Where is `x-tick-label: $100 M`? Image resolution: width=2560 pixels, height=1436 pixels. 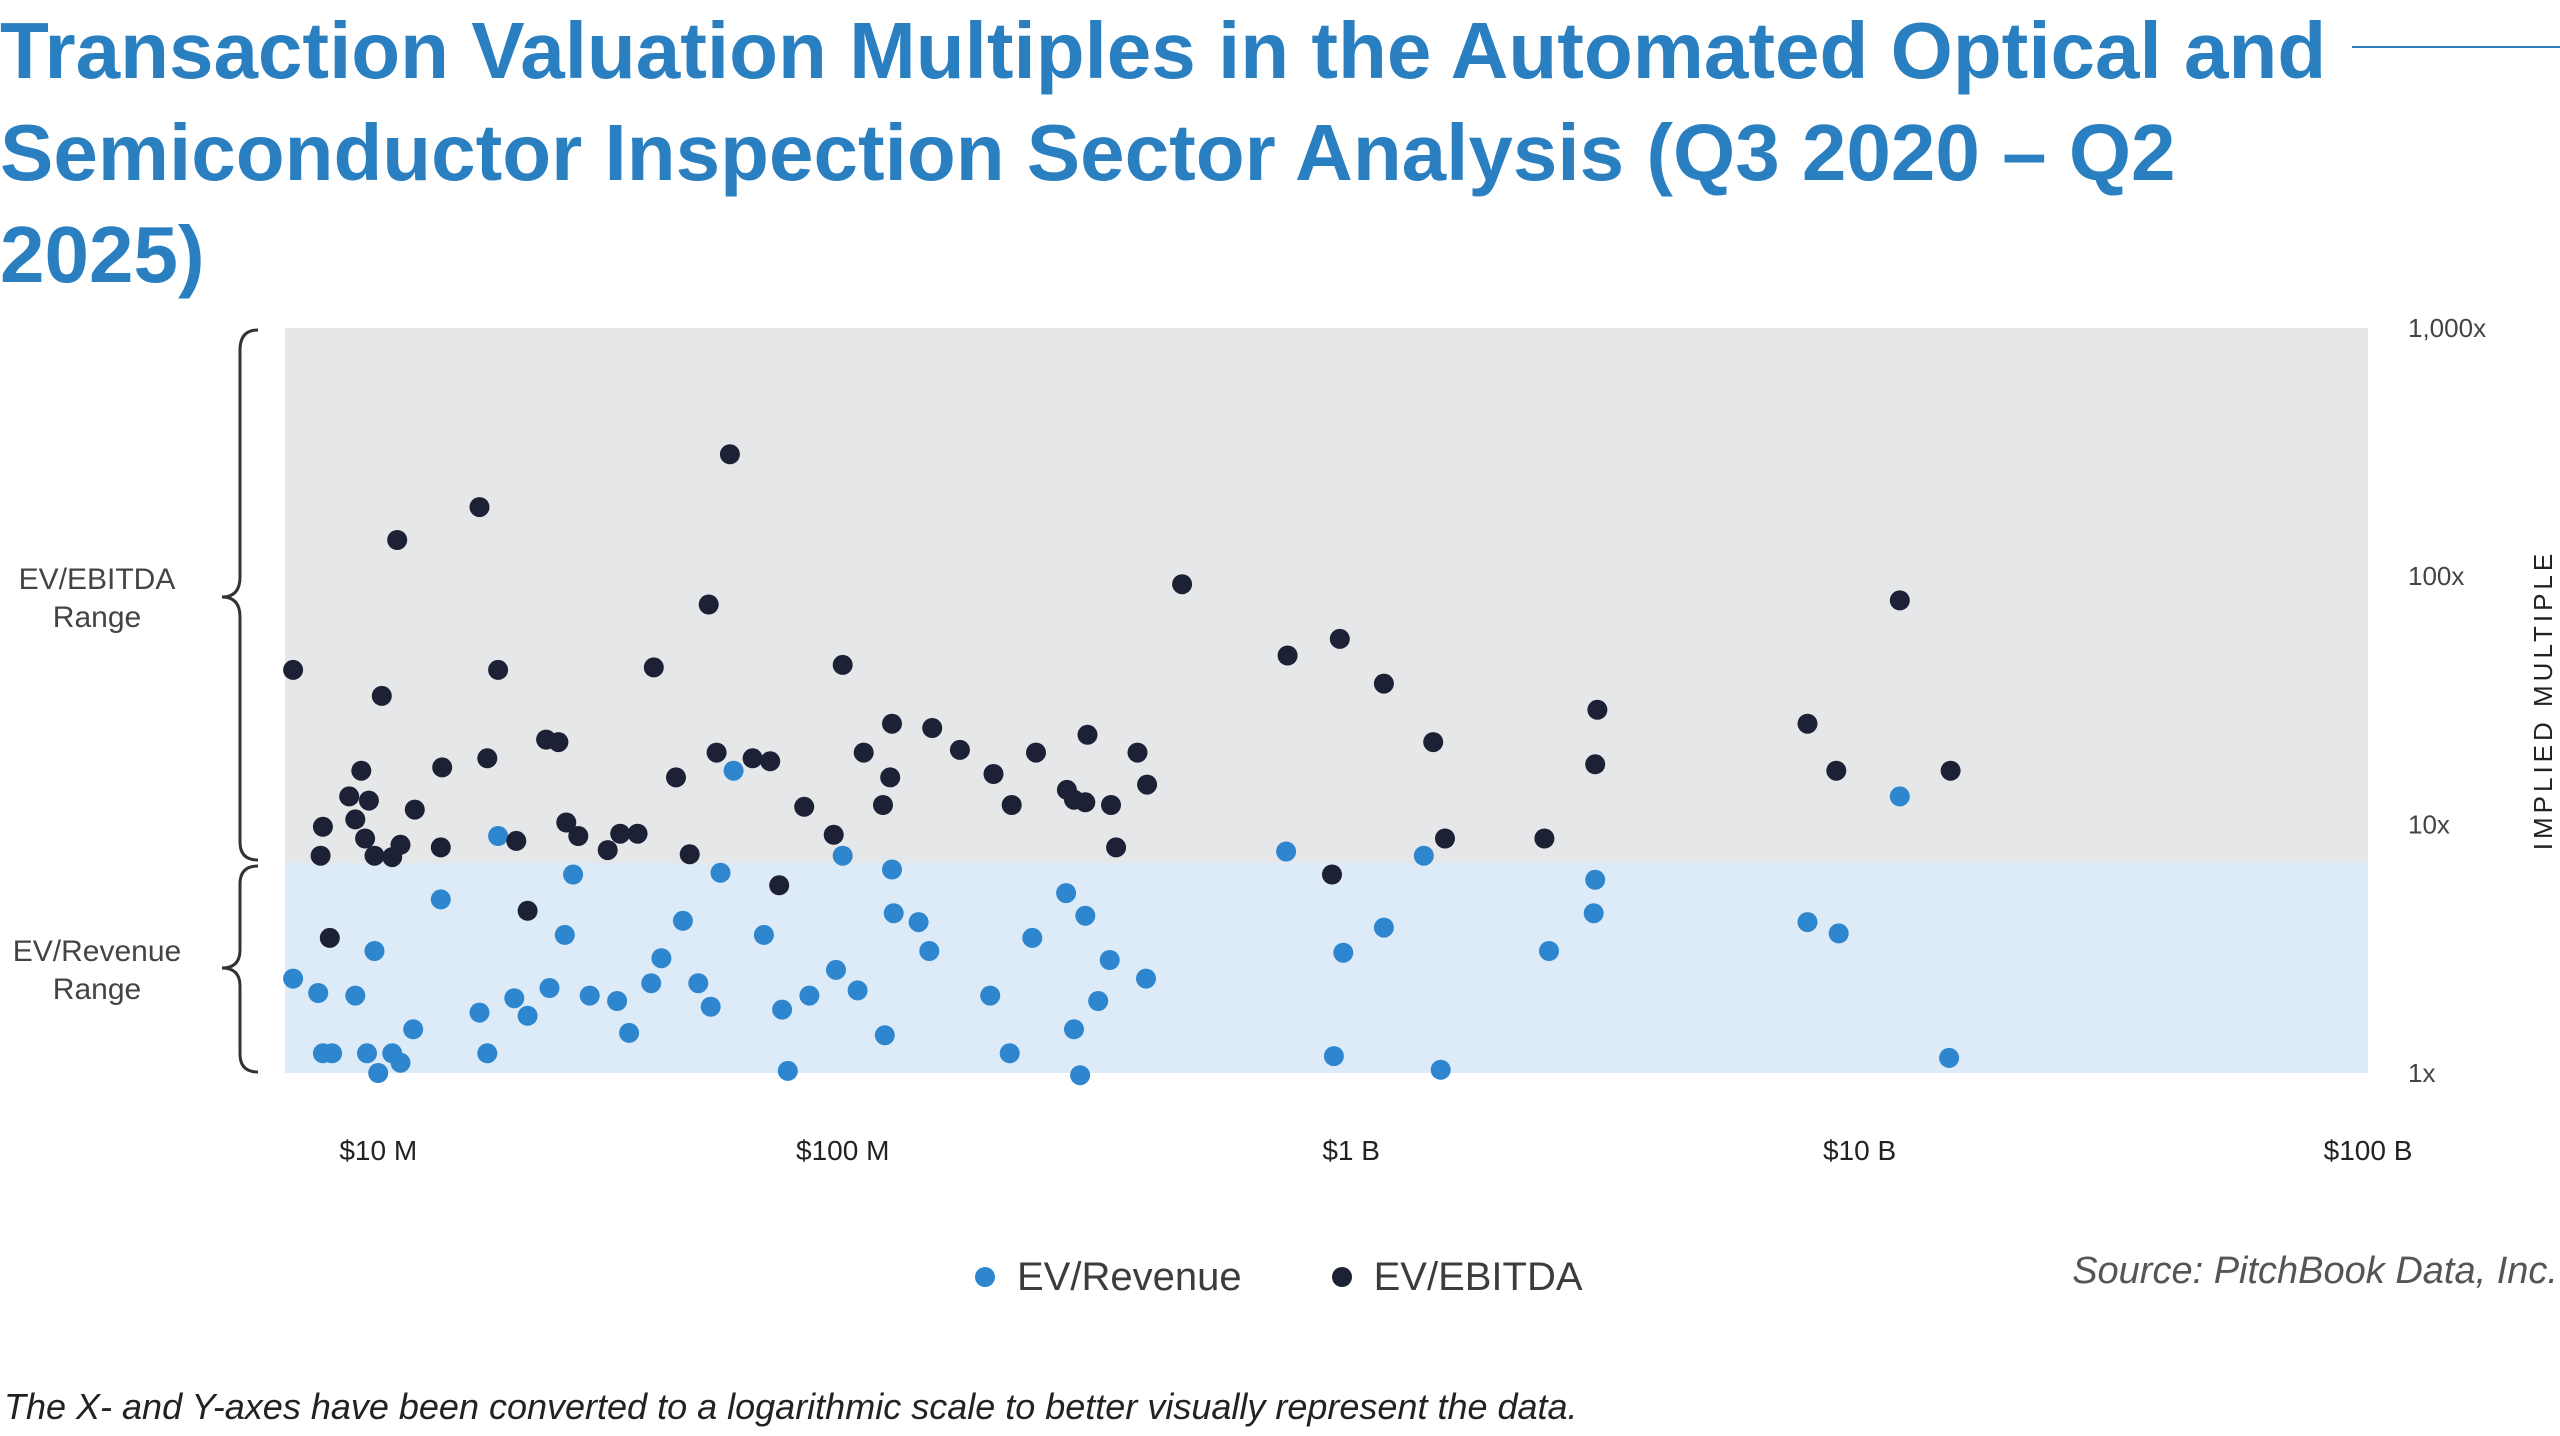 x-tick-label: $100 M is located at coordinates (842, 1150).